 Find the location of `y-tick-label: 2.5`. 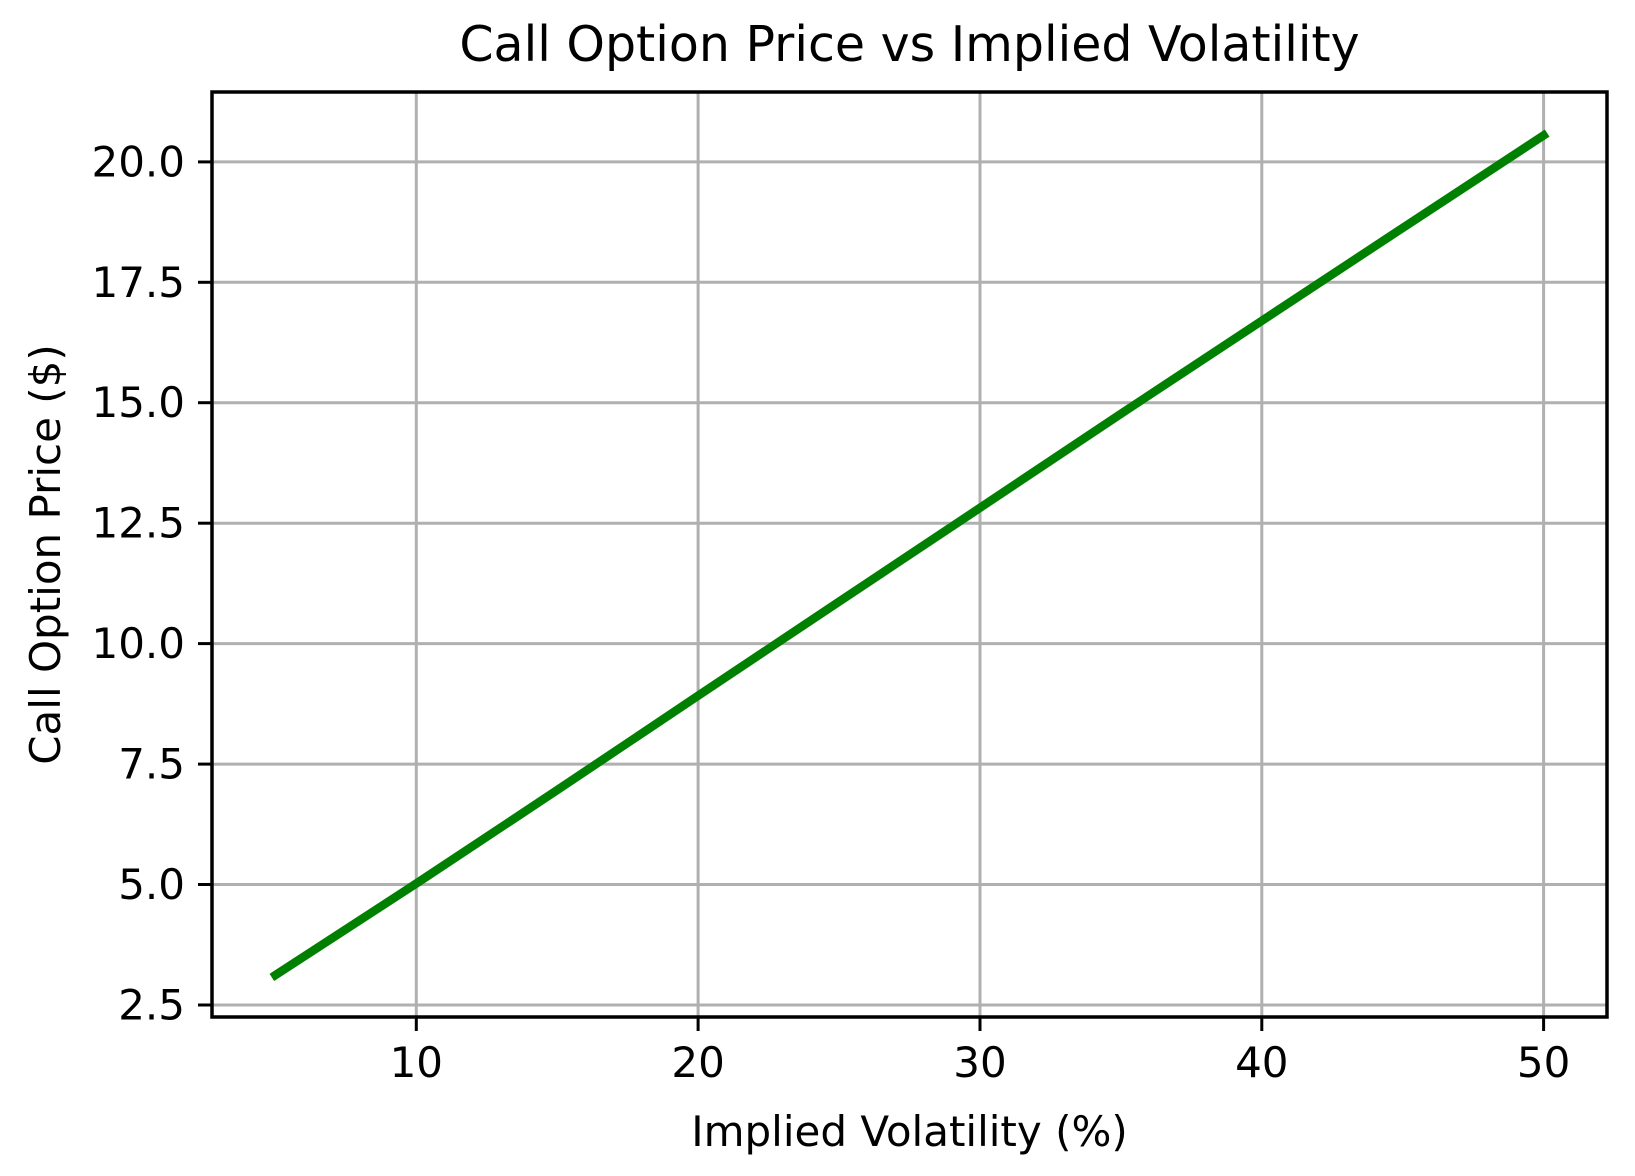

y-tick-label: 2.5 is located at coordinates (151, 1005).